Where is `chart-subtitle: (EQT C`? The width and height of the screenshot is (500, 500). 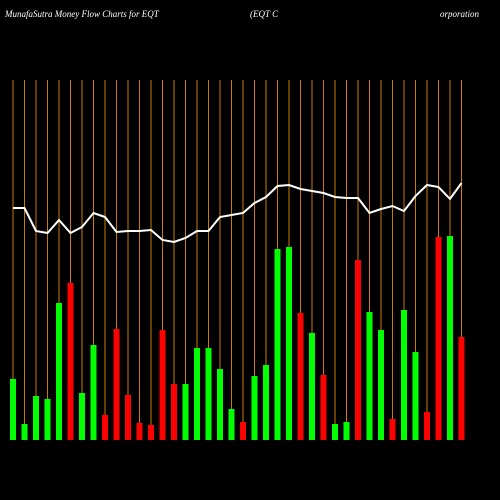
chart-subtitle: (EQT C is located at coordinates (264, 14).